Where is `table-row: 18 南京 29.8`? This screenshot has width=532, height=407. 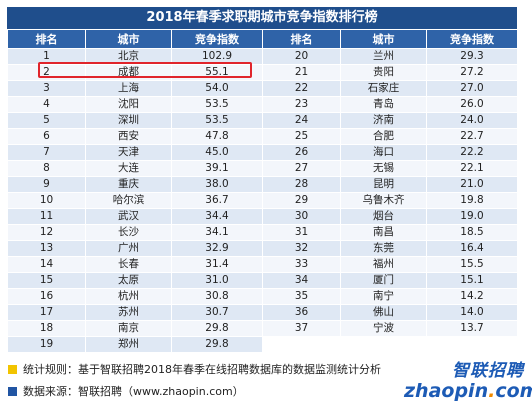
table-row: 18 南京 29.8 is located at coordinates (135, 328).